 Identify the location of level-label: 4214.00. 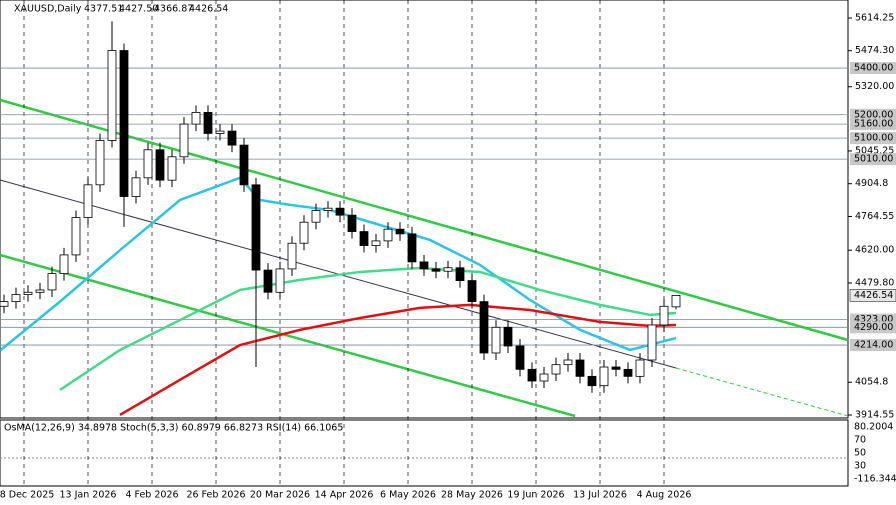
(873, 345).